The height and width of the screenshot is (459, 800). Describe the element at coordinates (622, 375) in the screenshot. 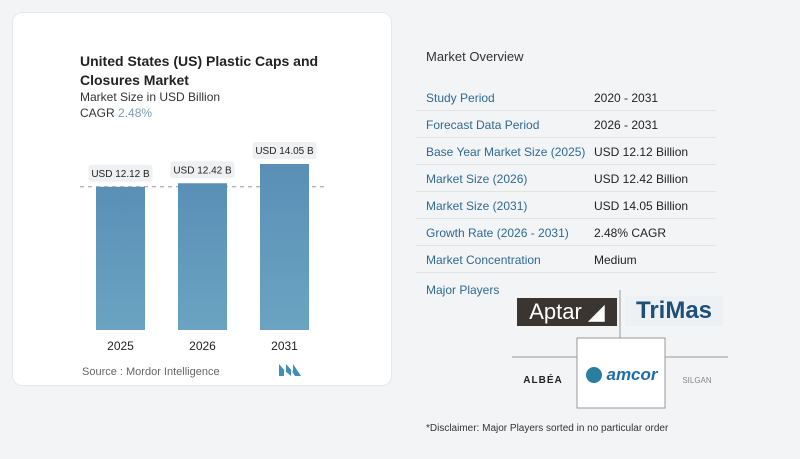

I see `amcor-logo: amcor` at that location.